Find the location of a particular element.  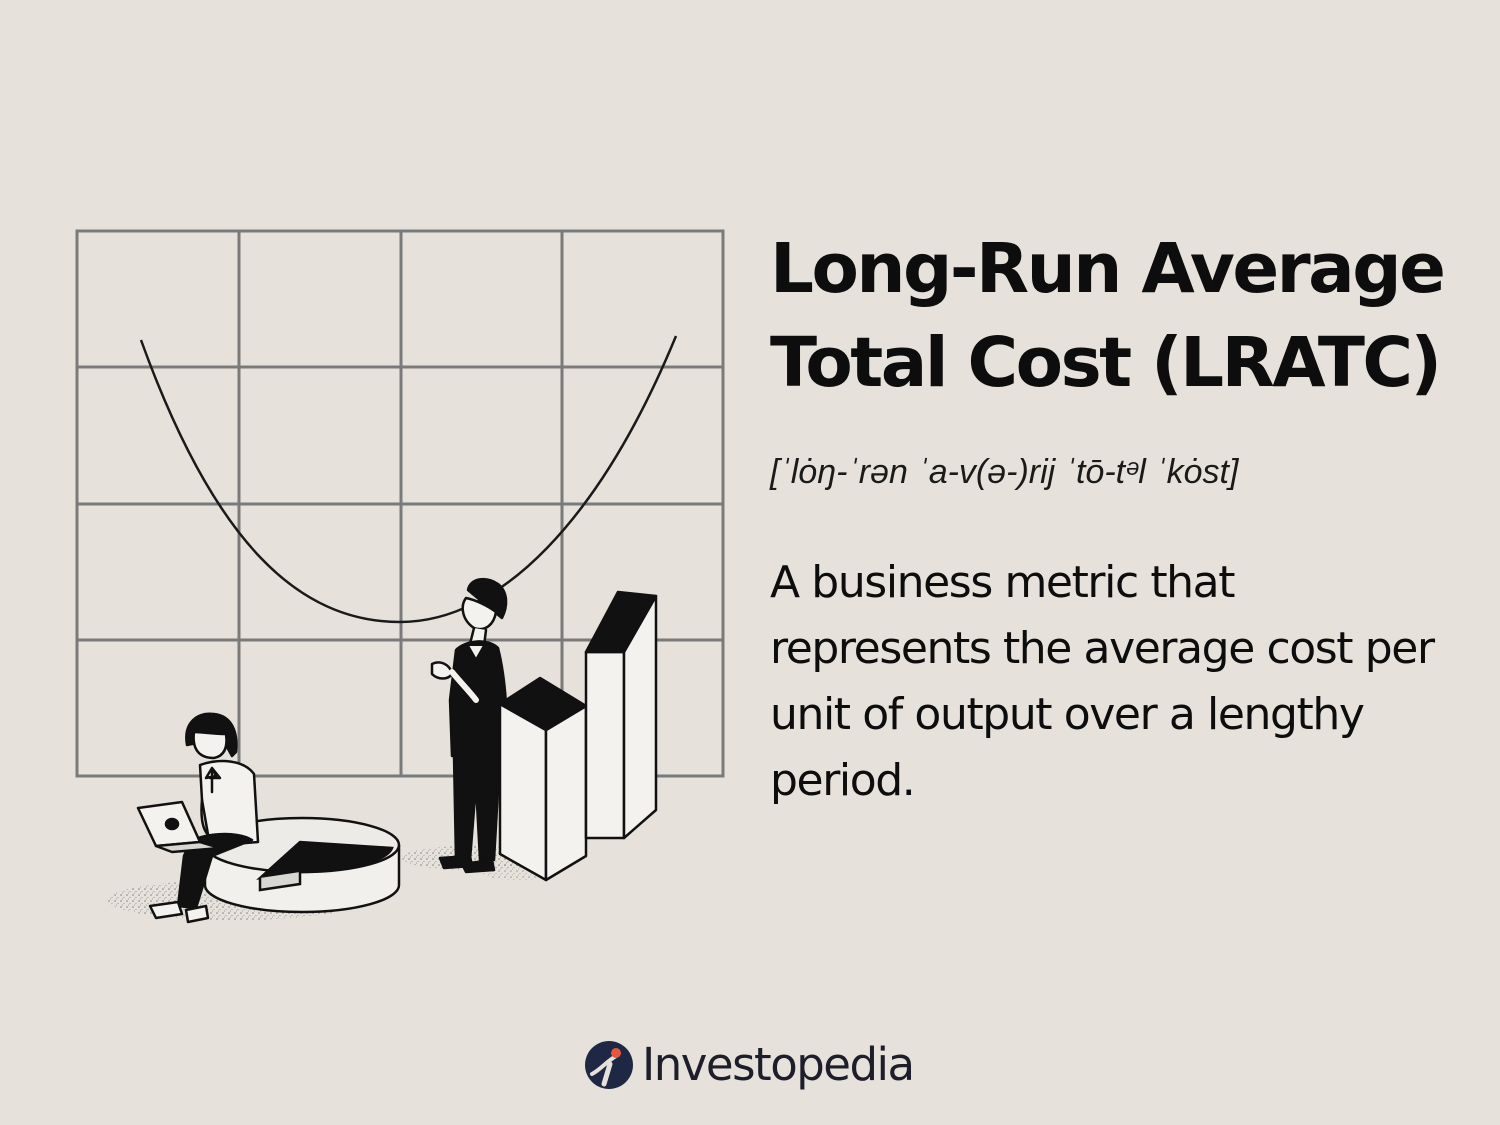

standing-man is located at coordinates (469, 725).